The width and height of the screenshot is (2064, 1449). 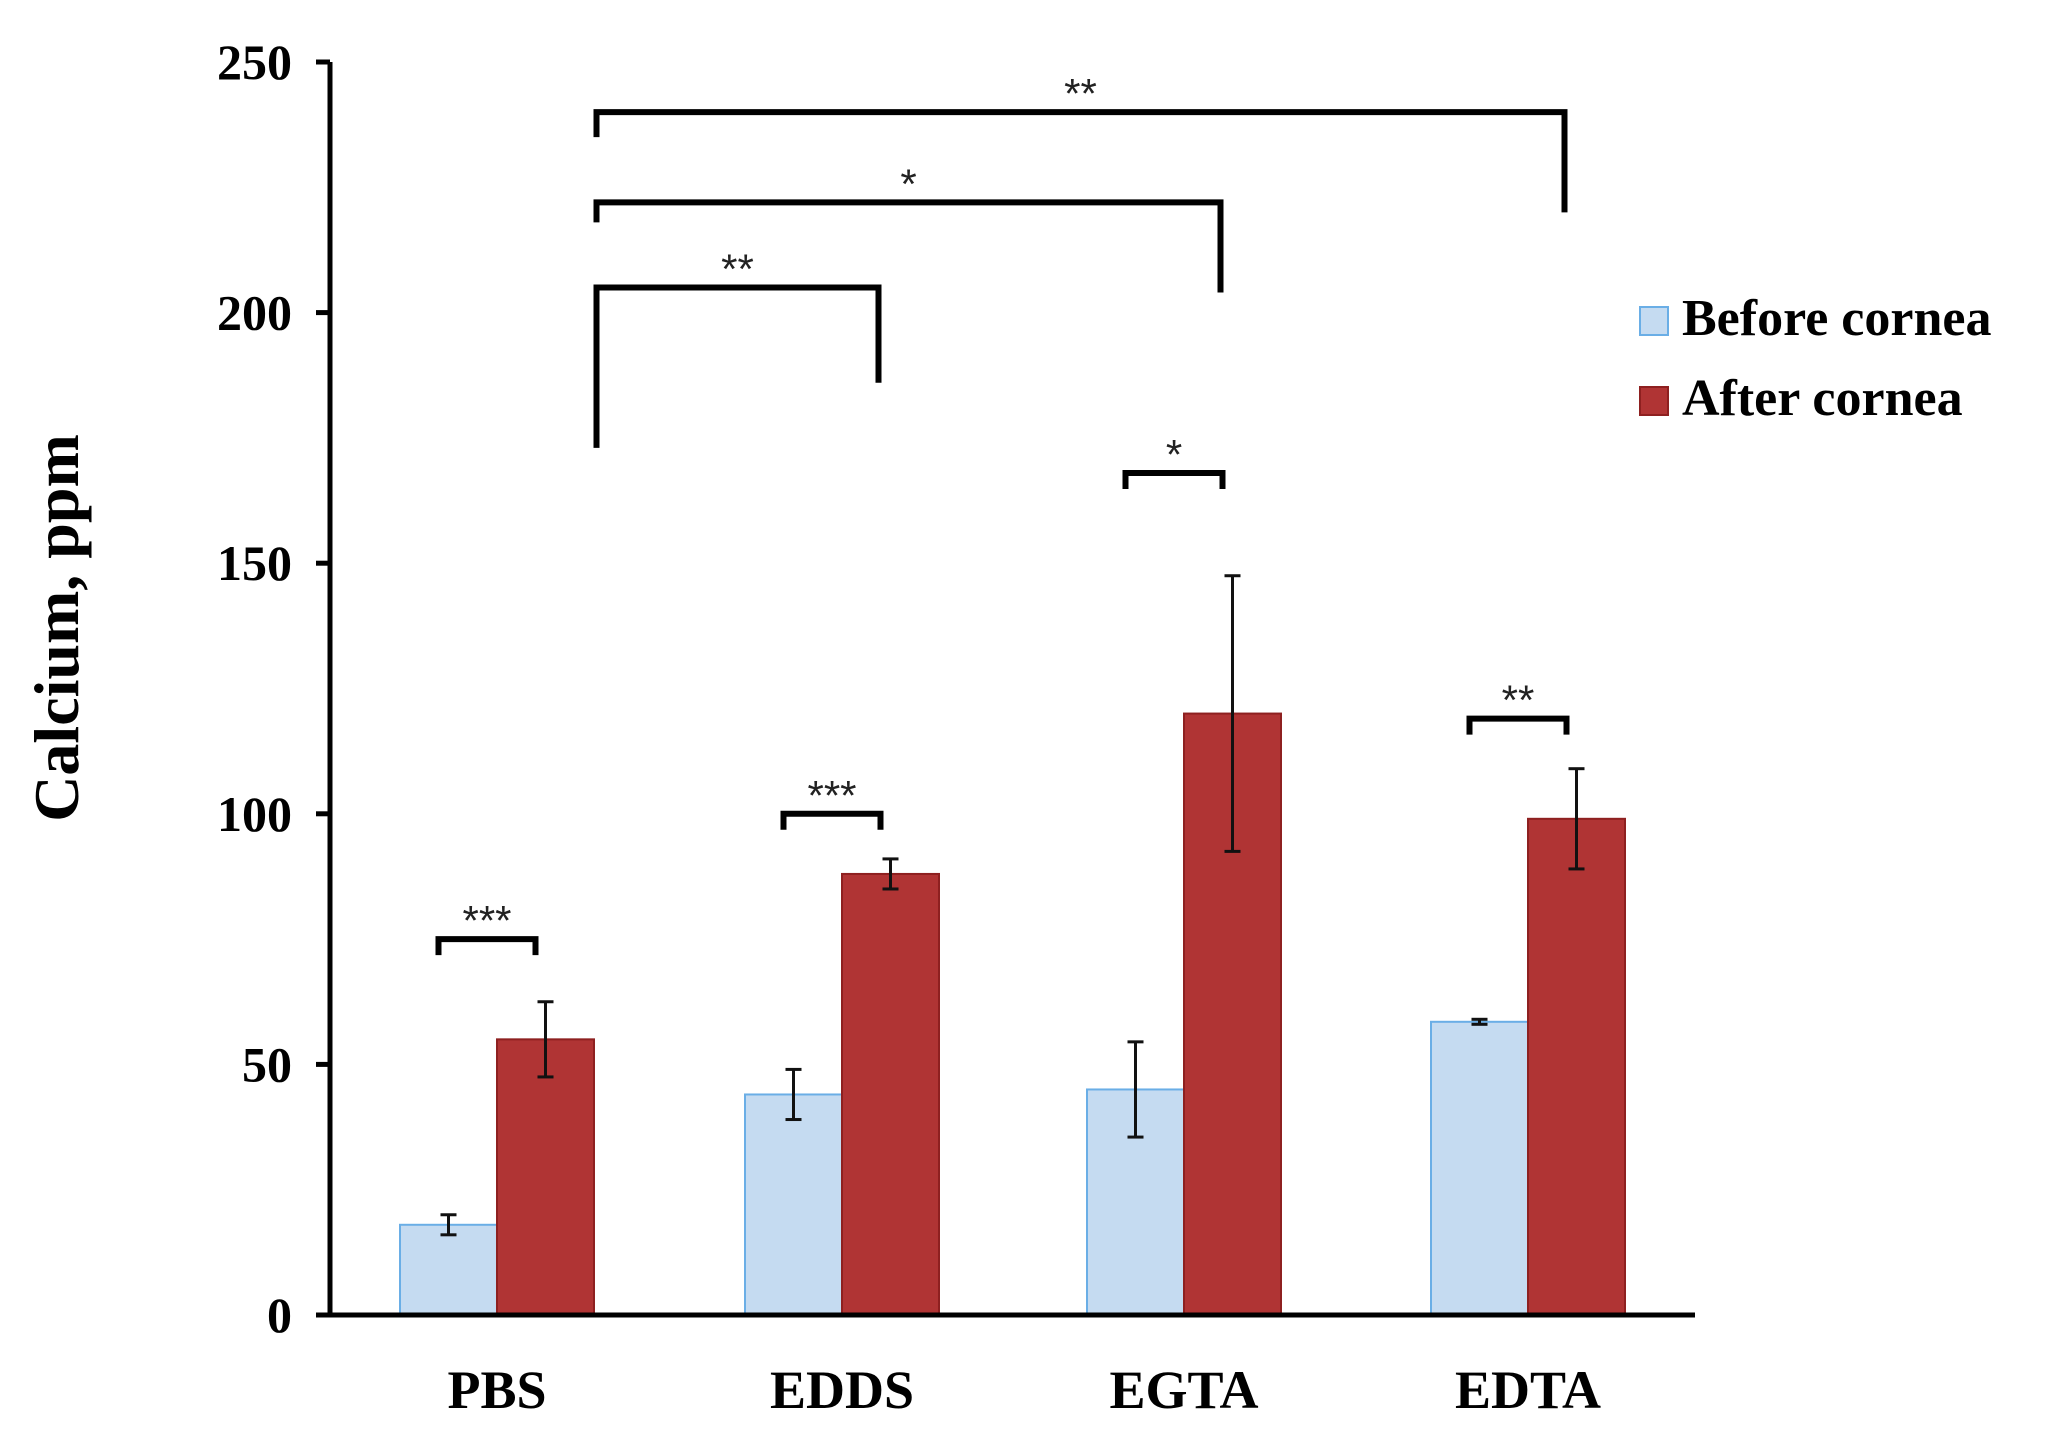 What do you see at coordinates (793, 1205) in the screenshot?
I see `bar-edds-before` at bounding box center [793, 1205].